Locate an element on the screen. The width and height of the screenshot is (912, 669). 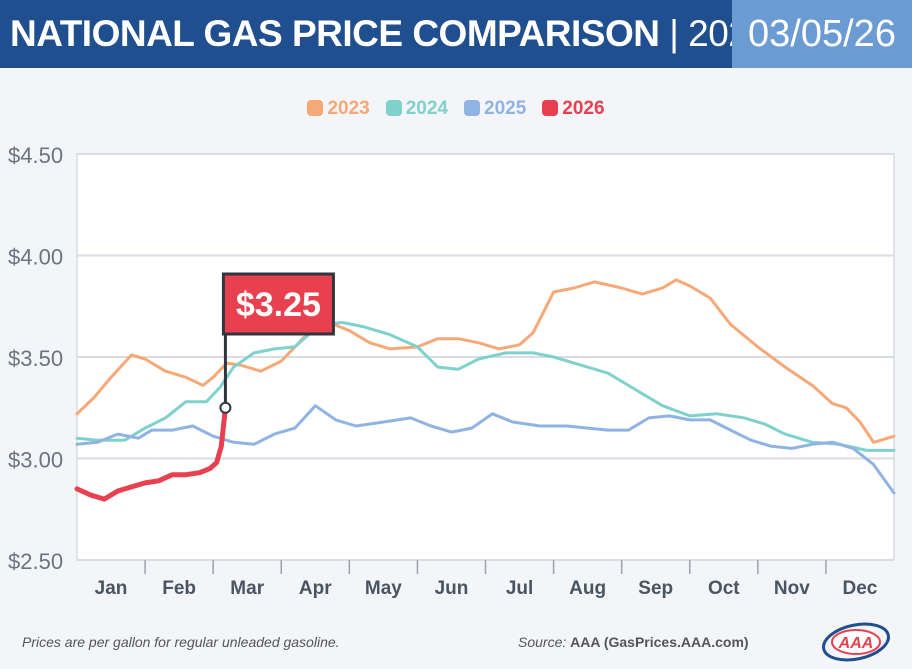
y-tick-label: $3.00 is located at coordinates (35, 460).